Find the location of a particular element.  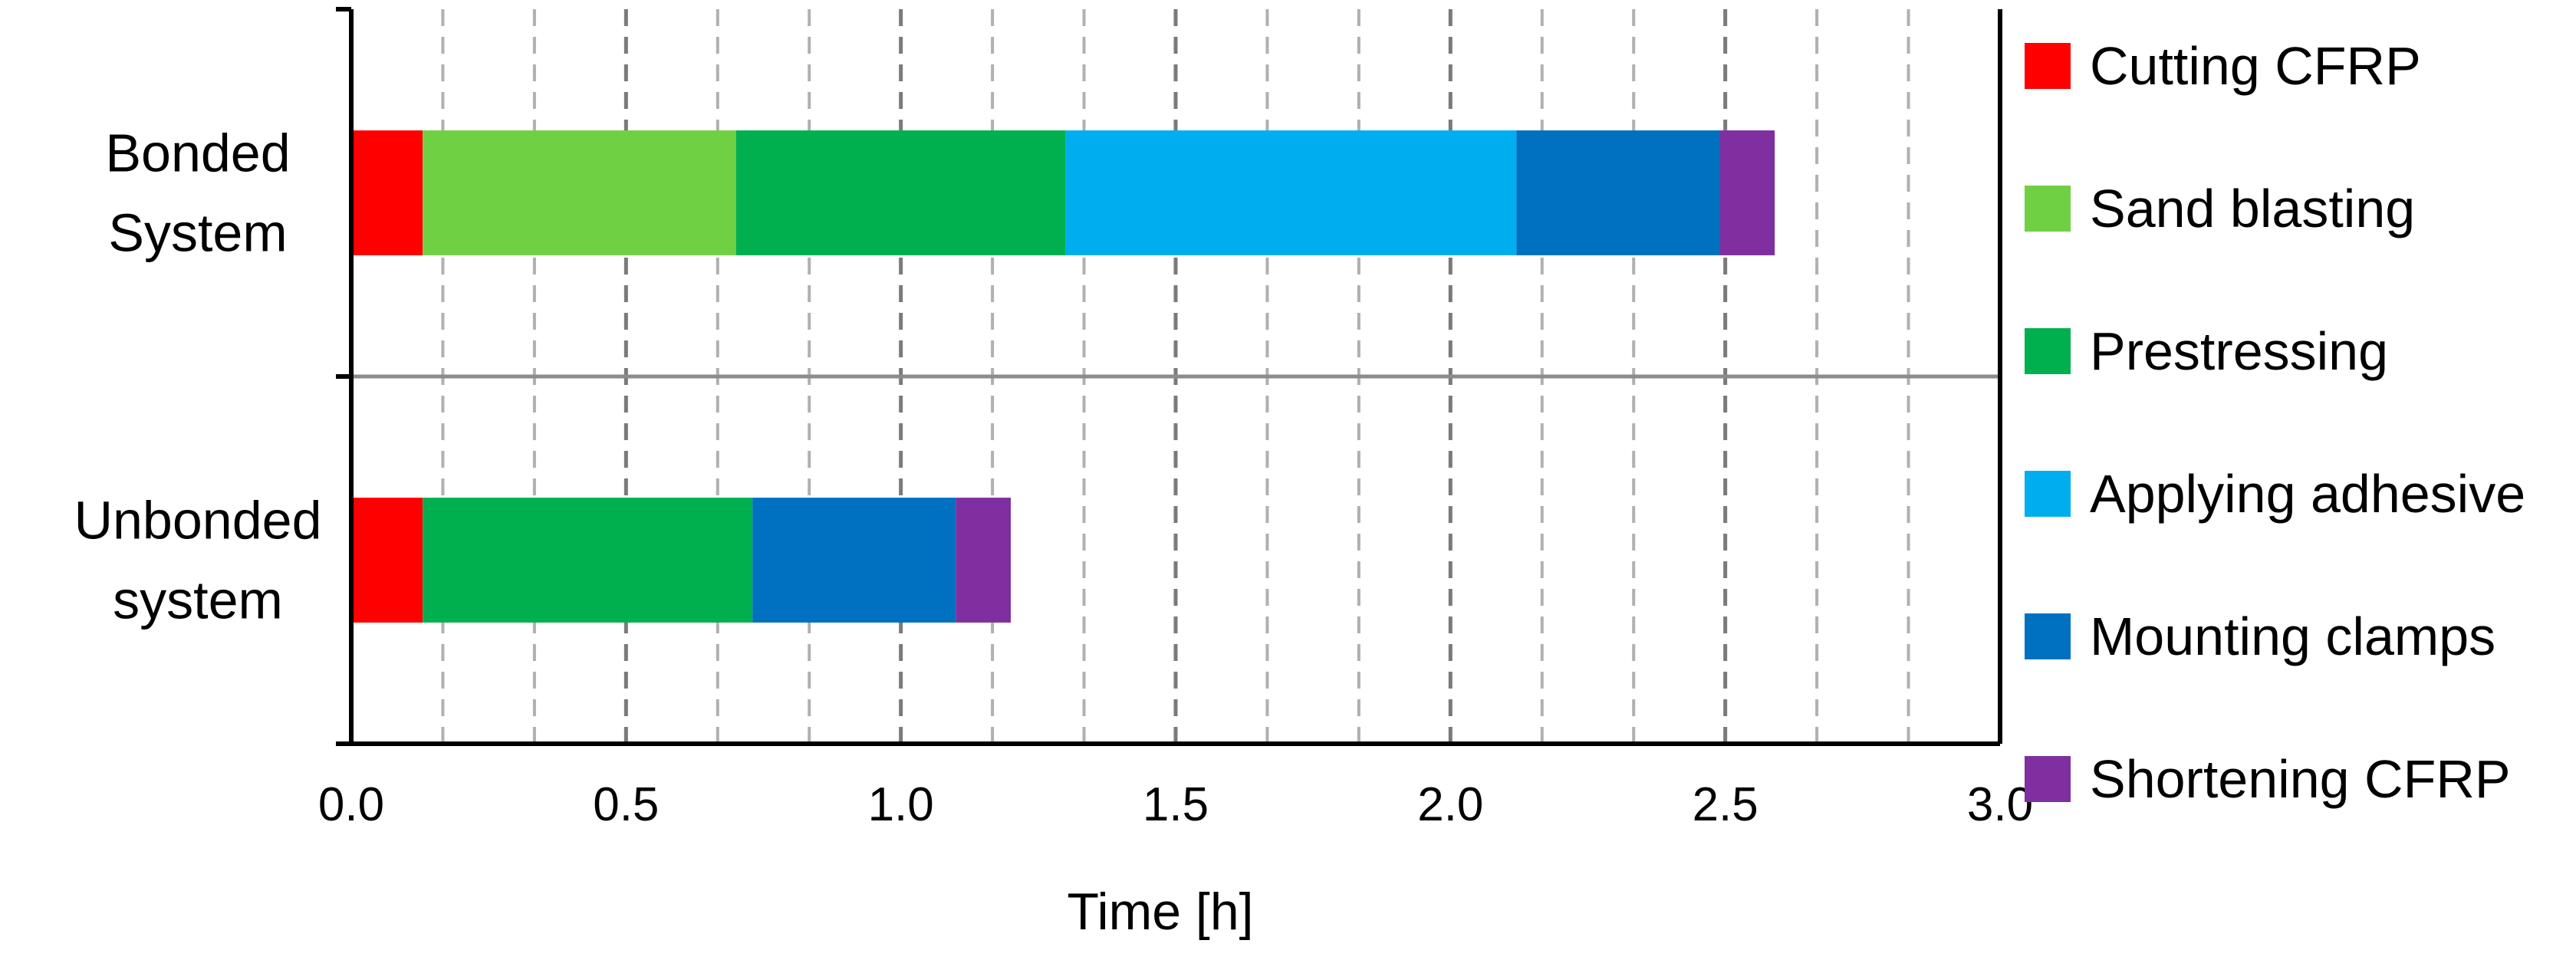

legend-label: Mounting clamps is located at coordinates (2292, 636).